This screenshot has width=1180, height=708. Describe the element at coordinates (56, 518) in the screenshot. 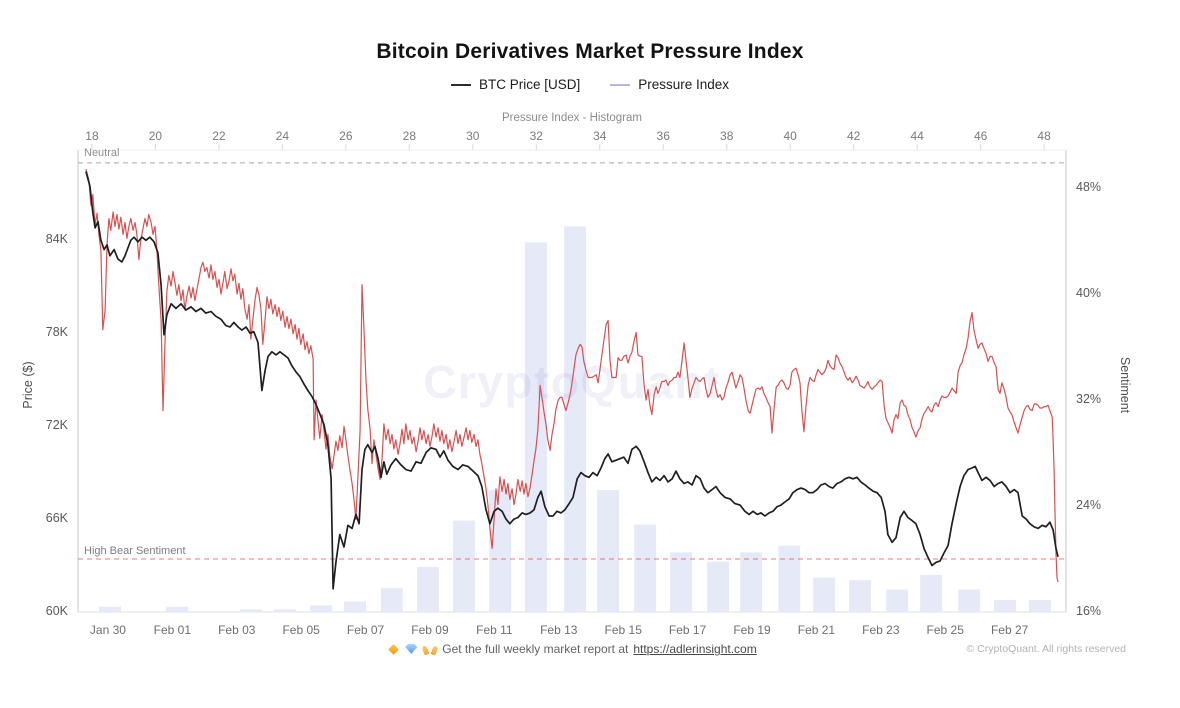

I see `price-axis-tick-label: 66K` at that location.